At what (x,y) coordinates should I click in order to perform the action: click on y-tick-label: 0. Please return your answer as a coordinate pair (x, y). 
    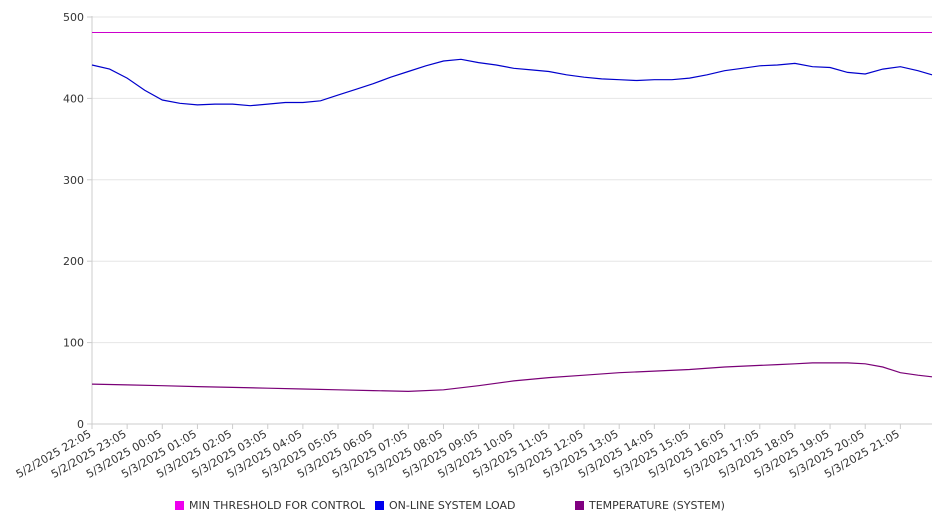
    Looking at the image, I should click on (80, 424).